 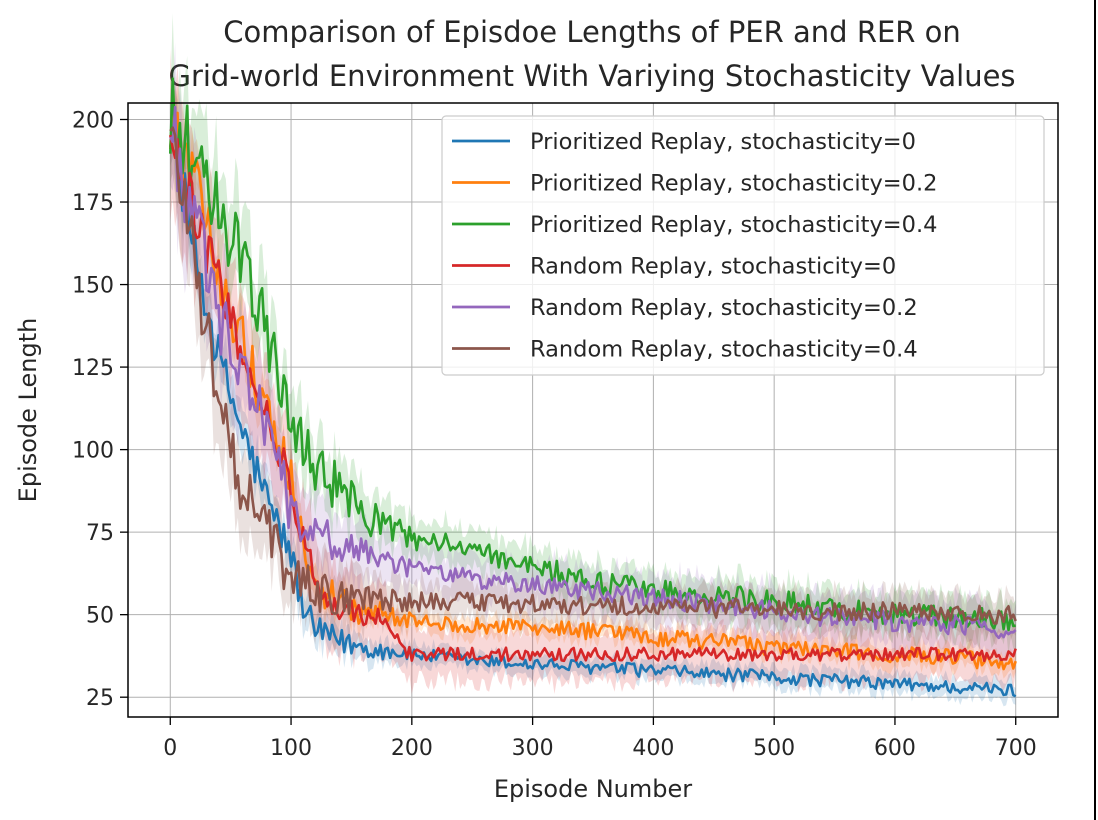 What do you see at coordinates (412, 748) in the screenshot?
I see `x-tick-label: 200` at bounding box center [412, 748].